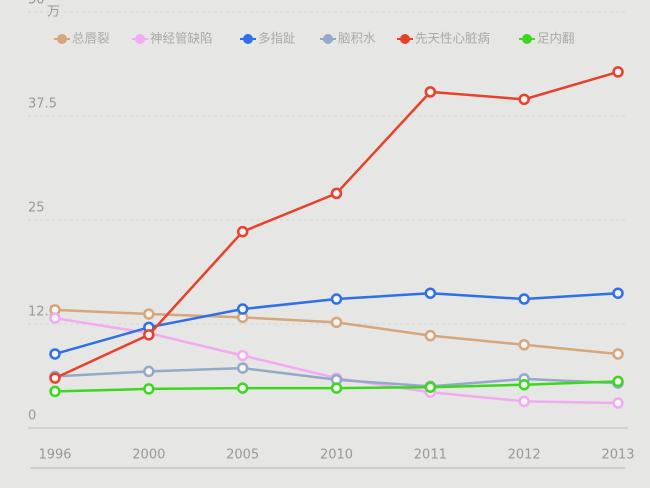 Image resolution: width=650 pixels, height=488 pixels. I want to click on legend-label: 足内翻, so click(556, 38).